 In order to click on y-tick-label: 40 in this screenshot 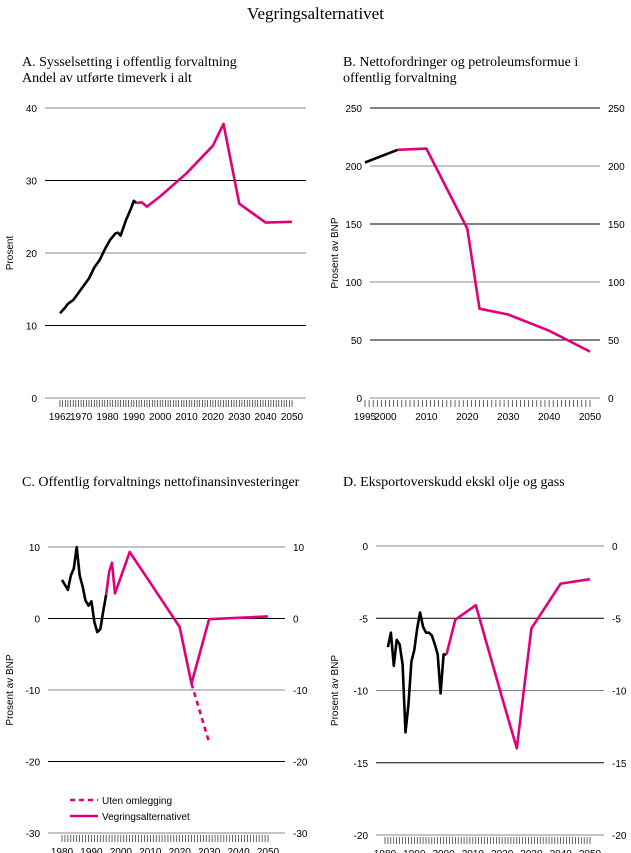, I will do `click(32, 109)`.